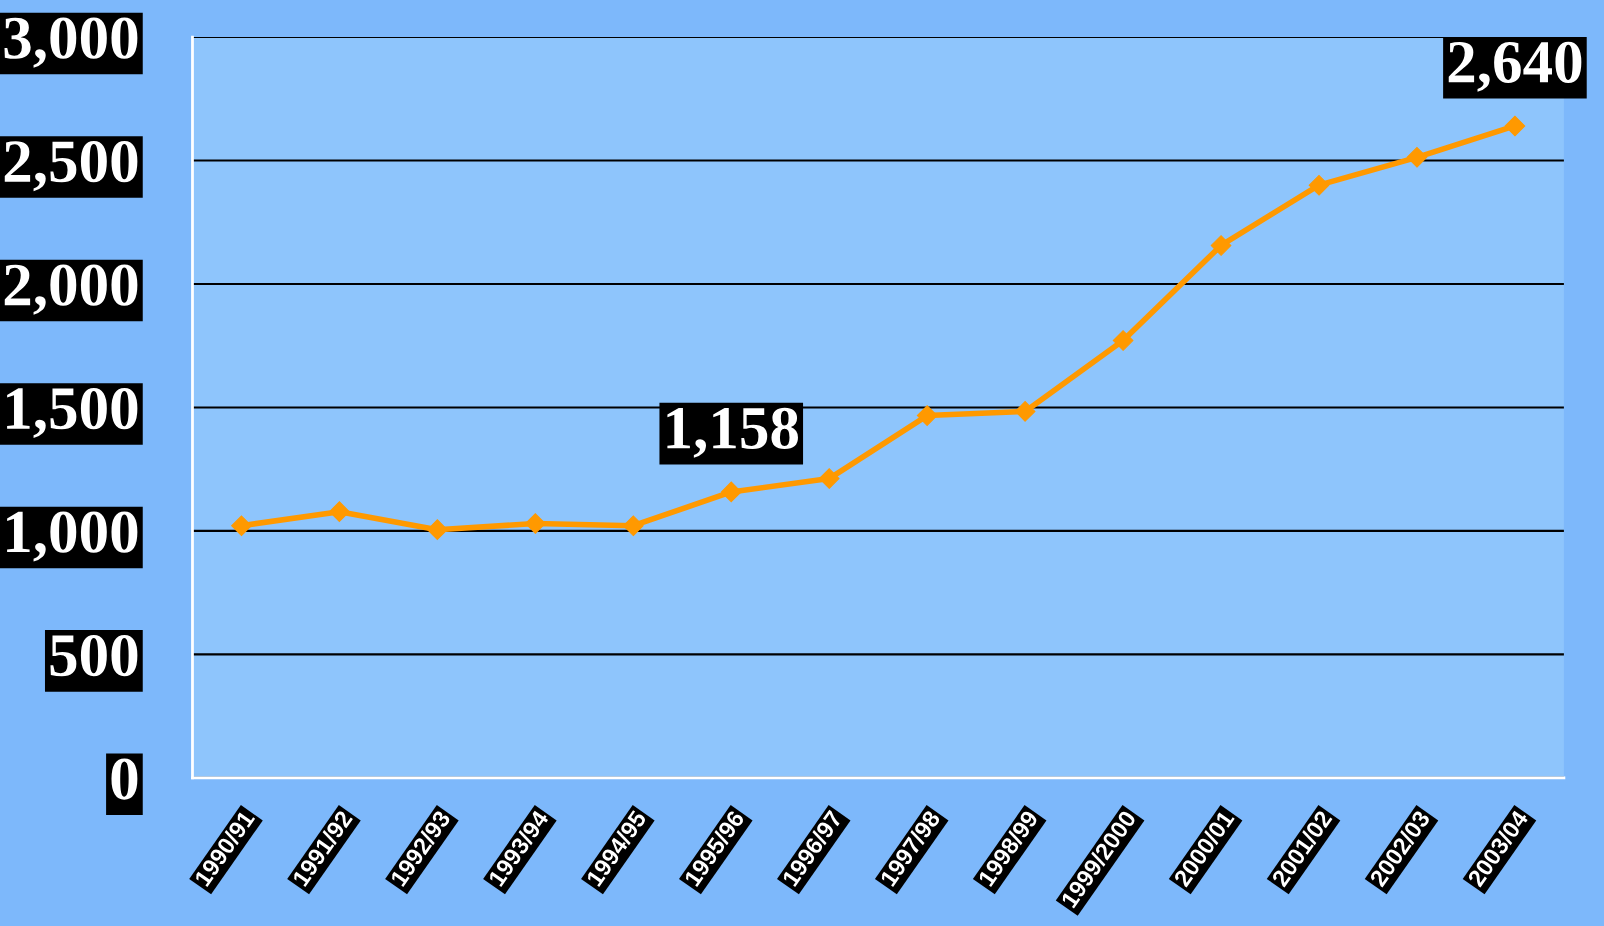 This screenshot has height=926, width=1604. What do you see at coordinates (72, 536) in the screenshot?
I see `y-tick-label: 1,000` at bounding box center [72, 536].